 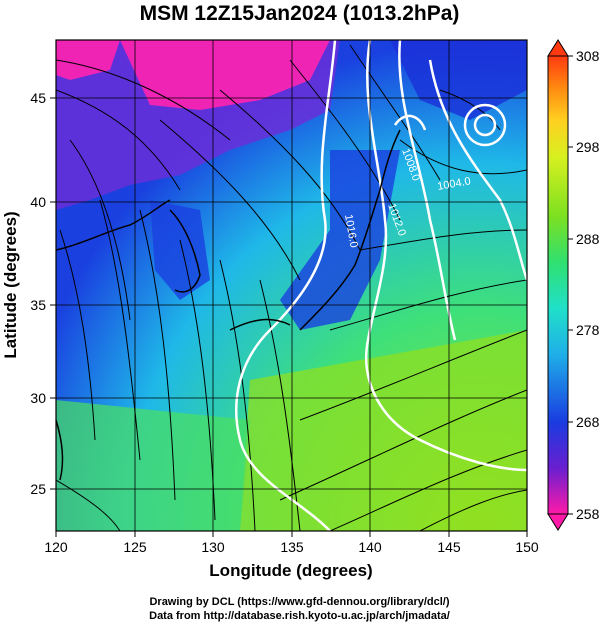 I want to click on colorbar-tick-label: 278, so click(x=587, y=330).